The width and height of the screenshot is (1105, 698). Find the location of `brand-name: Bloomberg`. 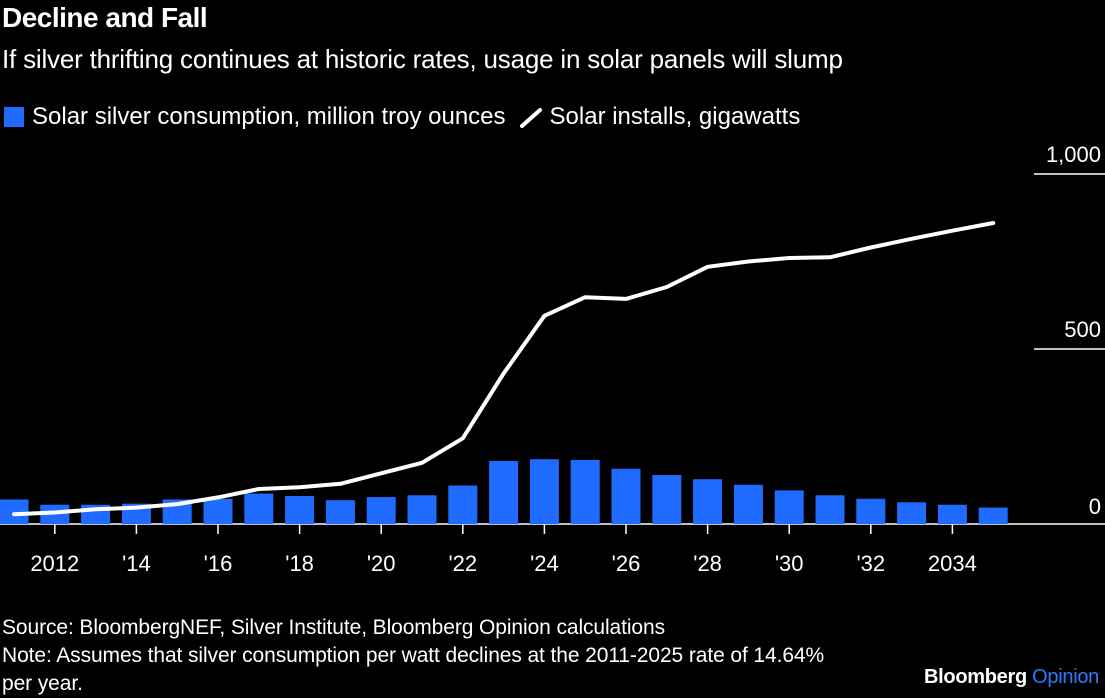

brand-name: Bloomberg is located at coordinates (975, 677).